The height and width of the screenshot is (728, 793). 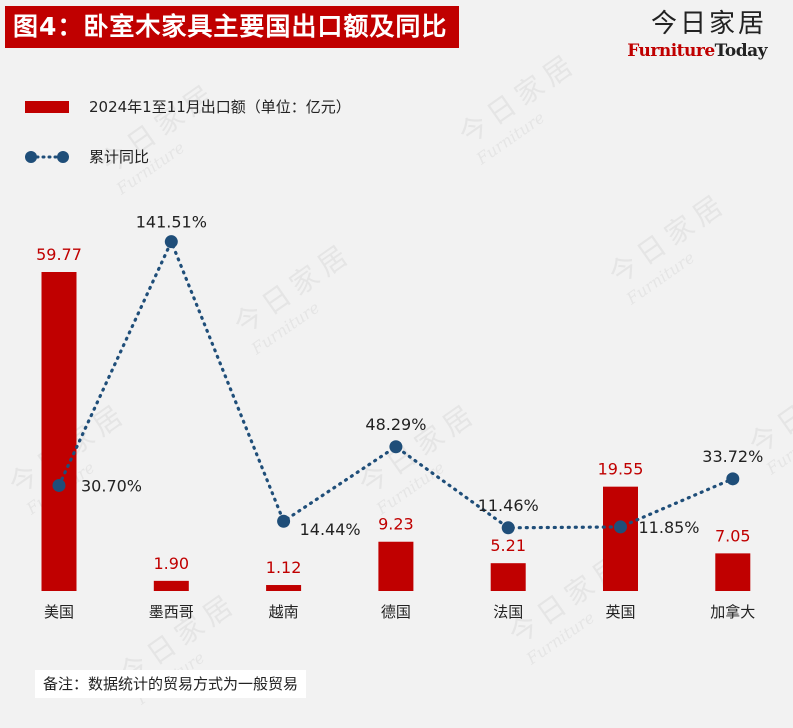 I want to click on legend-item-bar: 2024年1至11月出口额（单位：亿元）, so click(x=188, y=106).